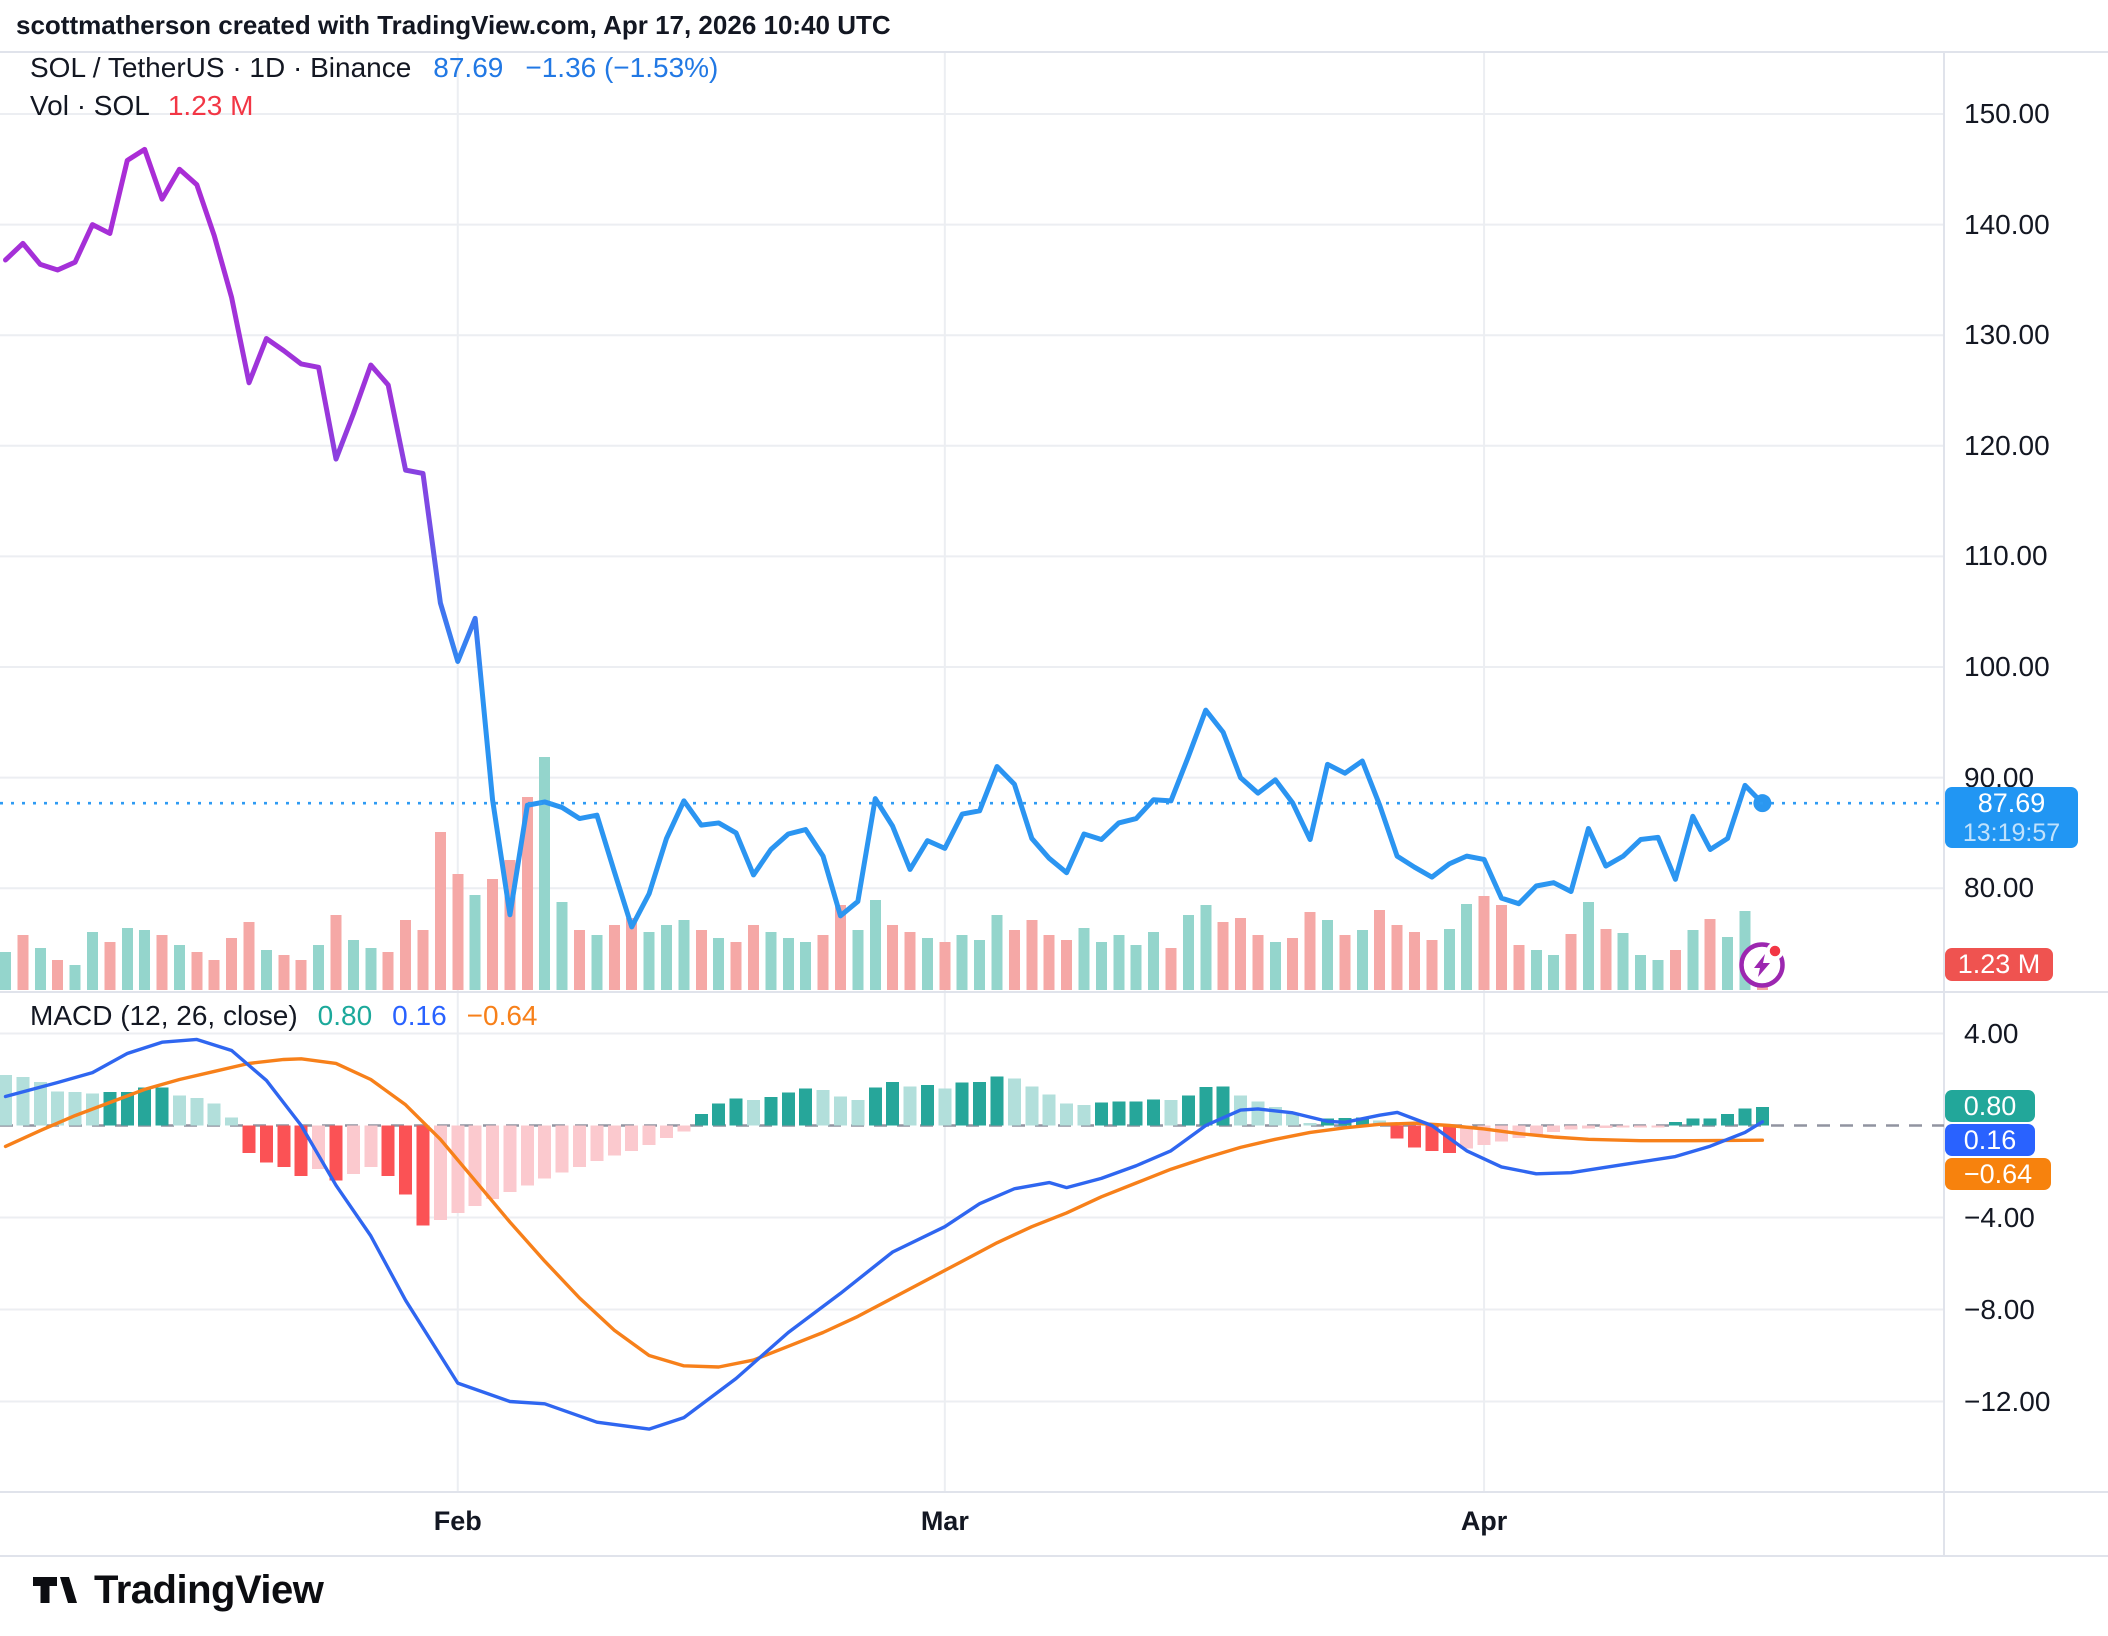 Image resolution: width=2108 pixels, height=1636 pixels. I want to click on macd-label: MACD (12, 26, close), so click(164, 1015).